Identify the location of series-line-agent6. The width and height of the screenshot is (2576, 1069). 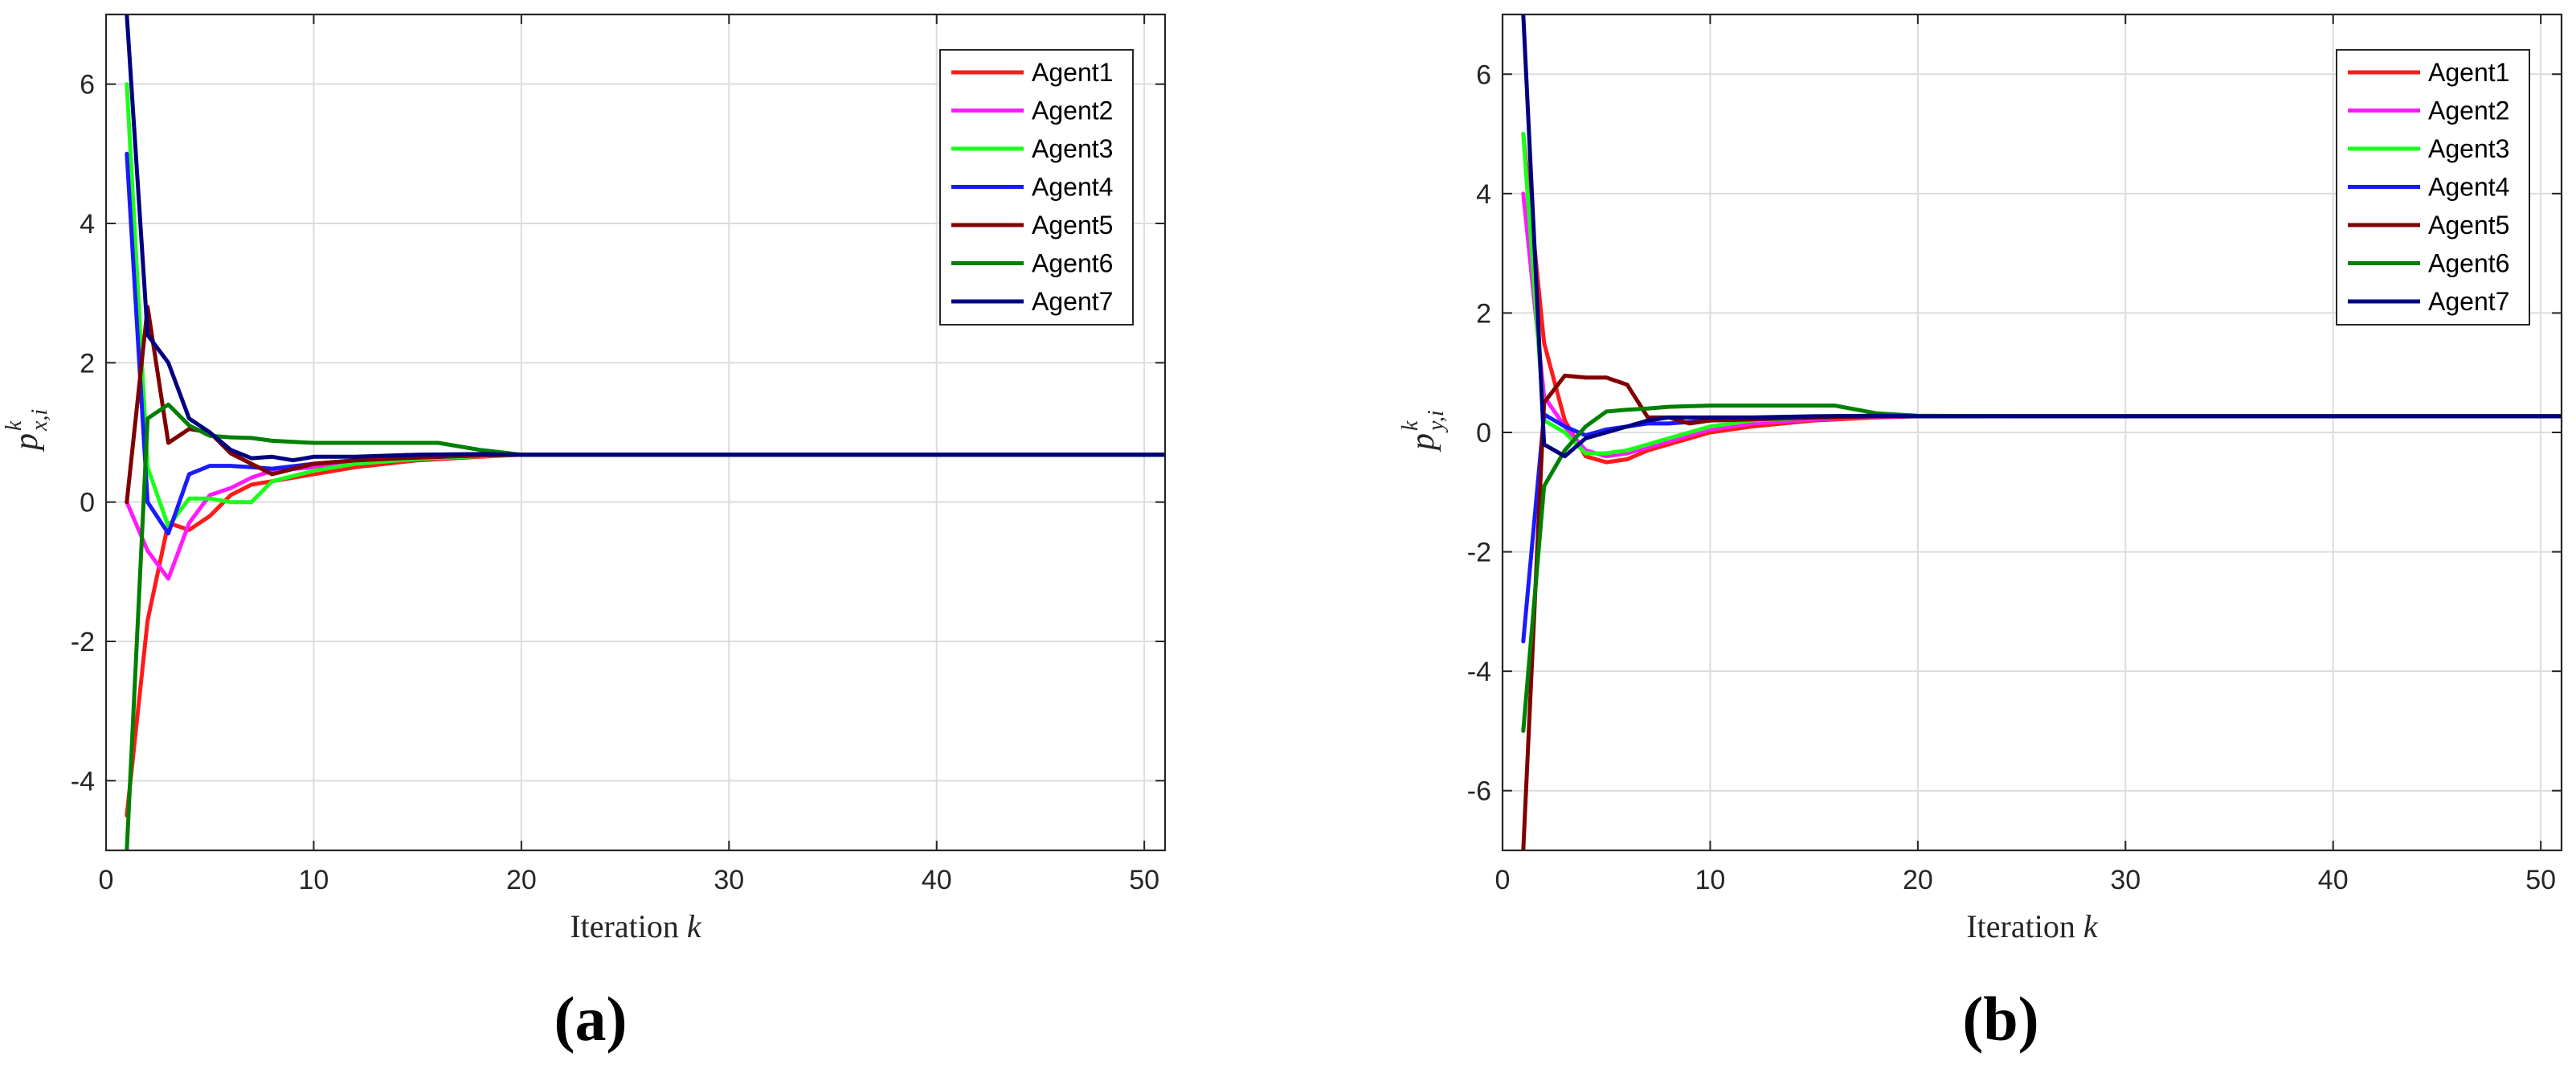
(2041, 568).